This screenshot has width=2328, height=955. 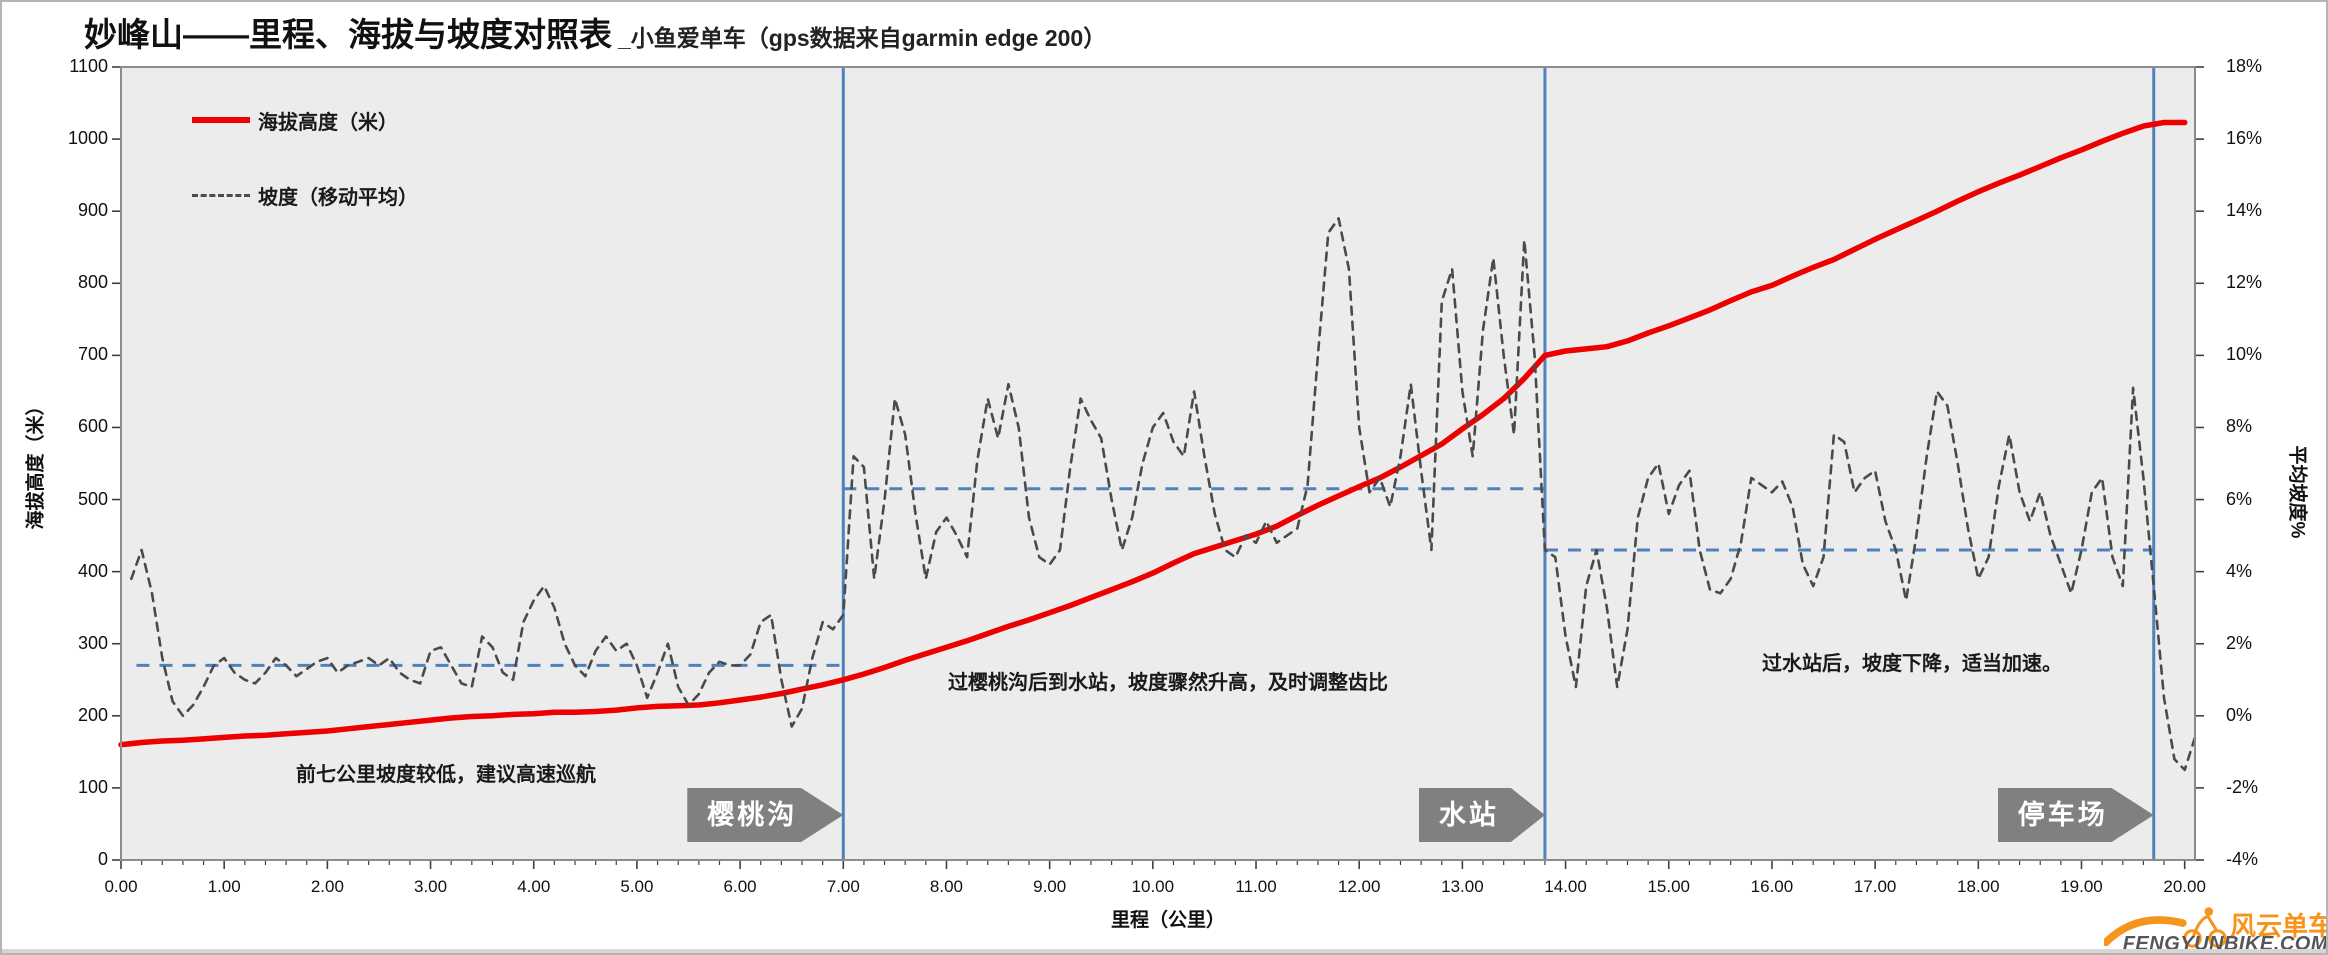 What do you see at coordinates (328, 122) in the screenshot?
I see `legend-label-elevation: 海拔高度（米）` at bounding box center [328, 122].